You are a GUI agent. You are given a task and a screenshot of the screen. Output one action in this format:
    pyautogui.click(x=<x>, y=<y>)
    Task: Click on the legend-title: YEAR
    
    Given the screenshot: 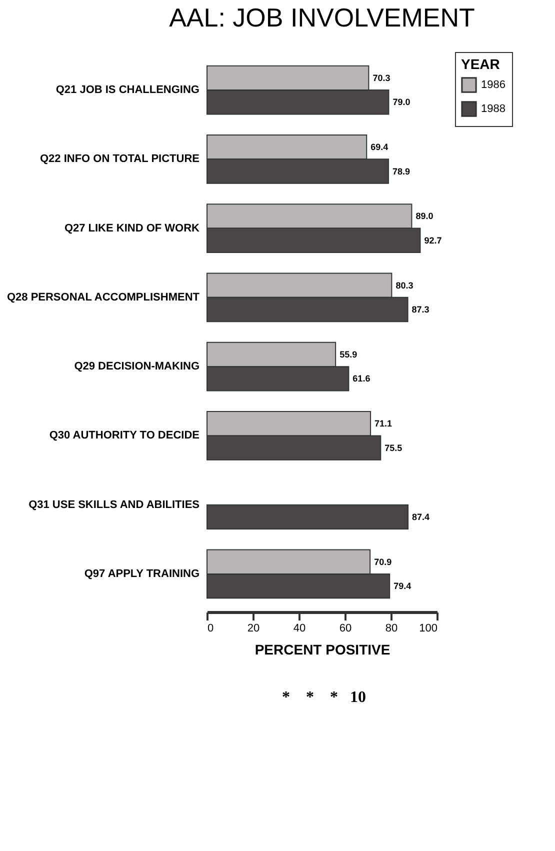 What is the action you would take?
    pyautogui.click(x=480, y=64)
    